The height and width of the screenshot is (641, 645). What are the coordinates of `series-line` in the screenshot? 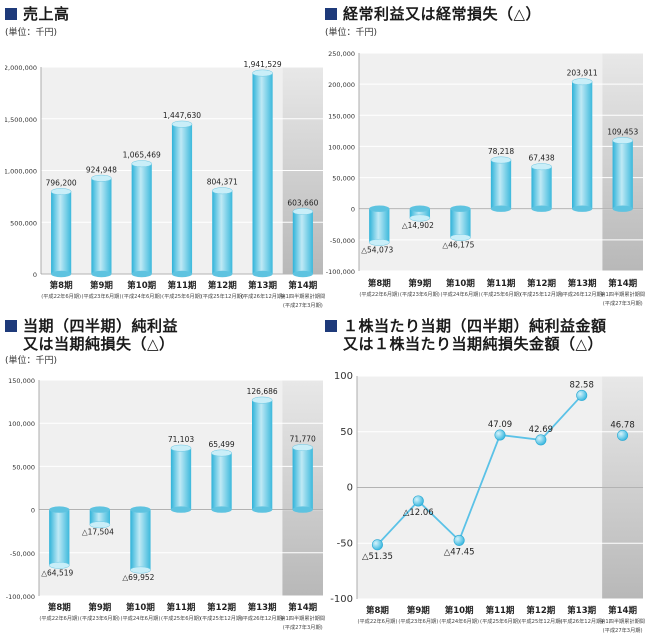 It's located at (479, 470).